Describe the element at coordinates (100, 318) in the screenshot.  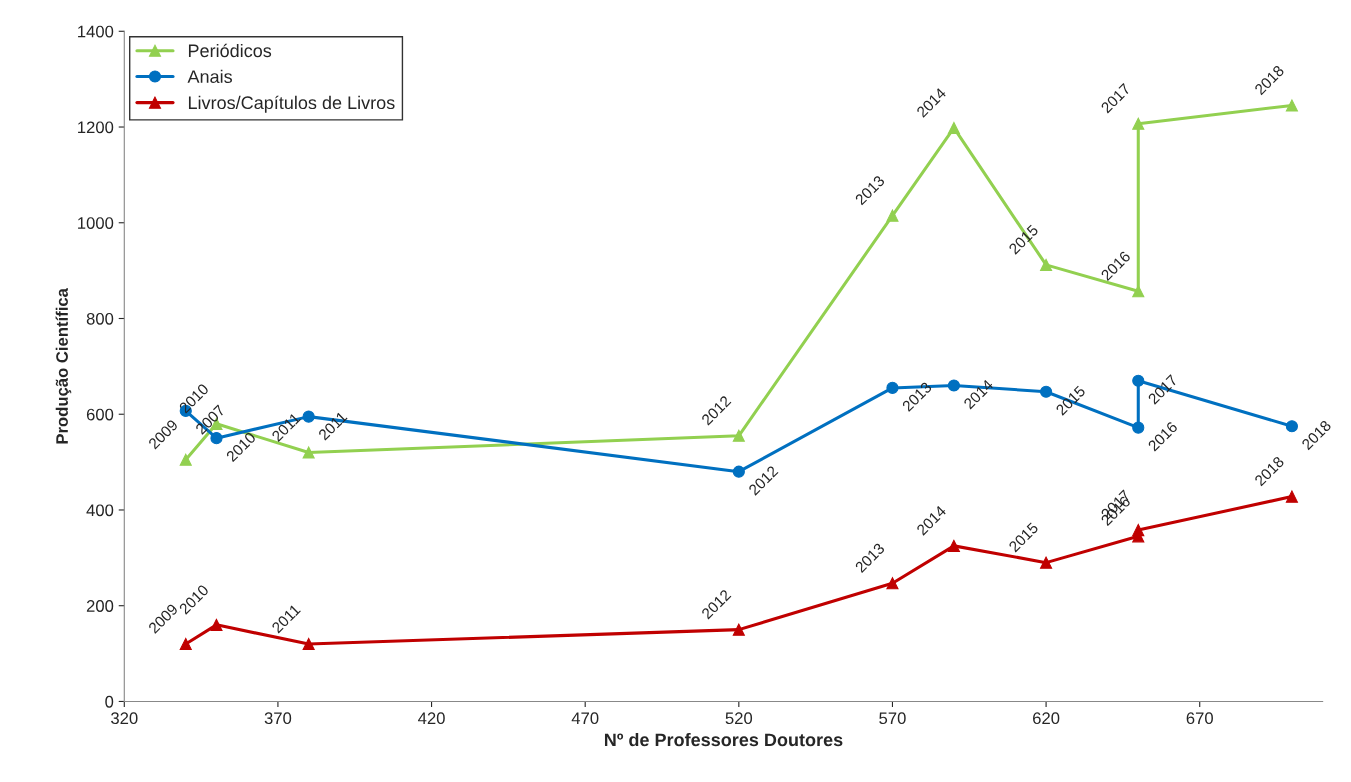
I see `y-tick-label: 800` at that location.